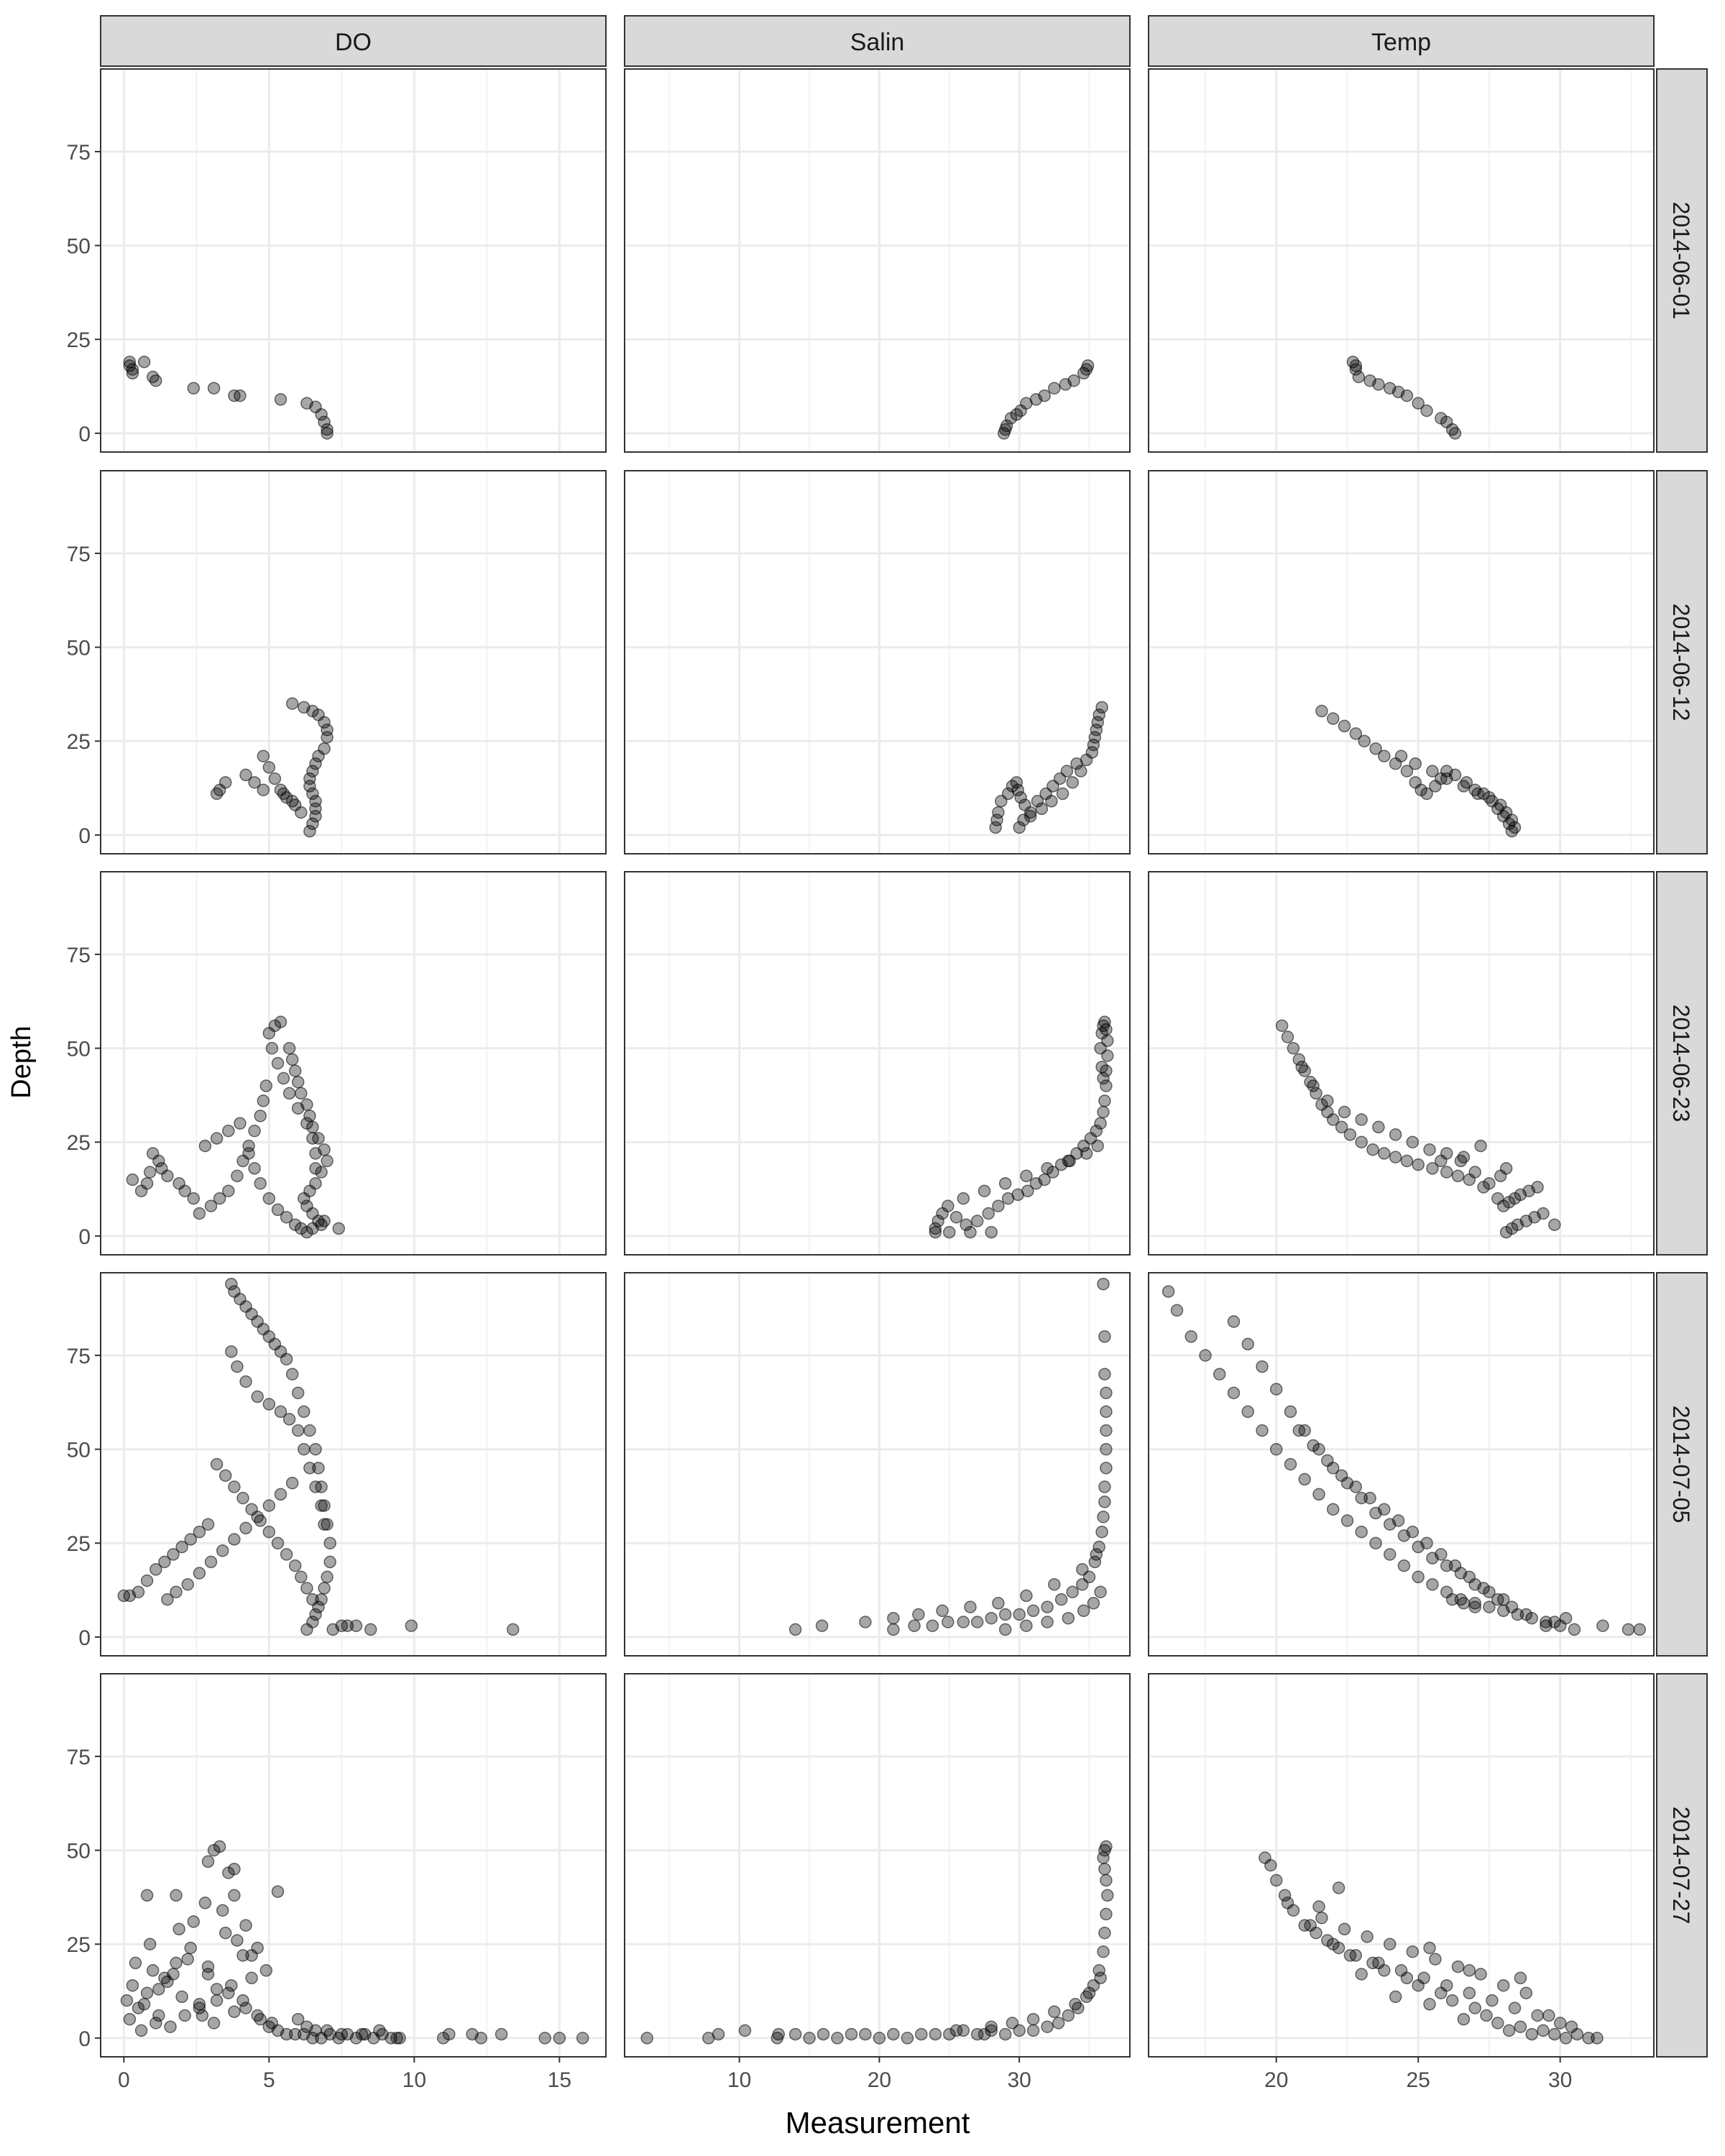 Image resolution: width=1725 pixels, height=2156 pixels. I want to click on y-tick-label: 75, so click(79, 955).